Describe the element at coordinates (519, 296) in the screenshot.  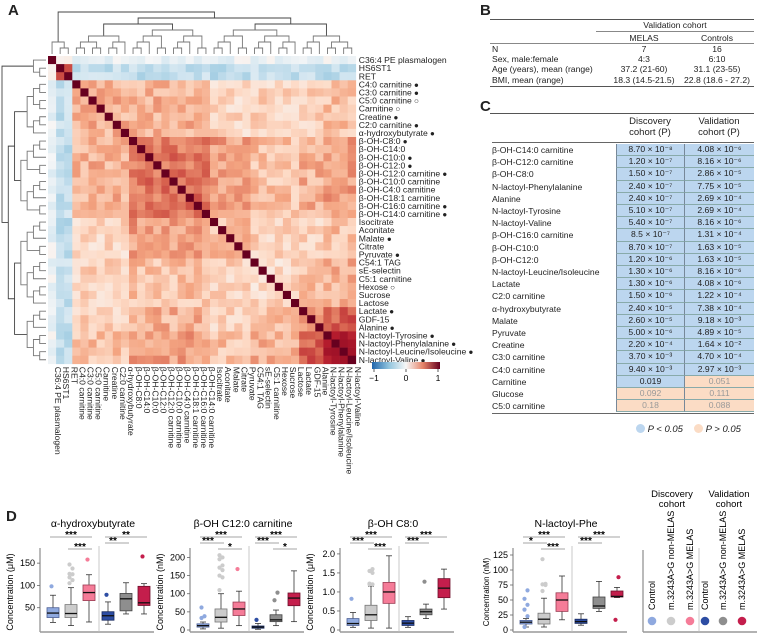
I see `table-c-metabolite: C2:0 carnitine` at that location.